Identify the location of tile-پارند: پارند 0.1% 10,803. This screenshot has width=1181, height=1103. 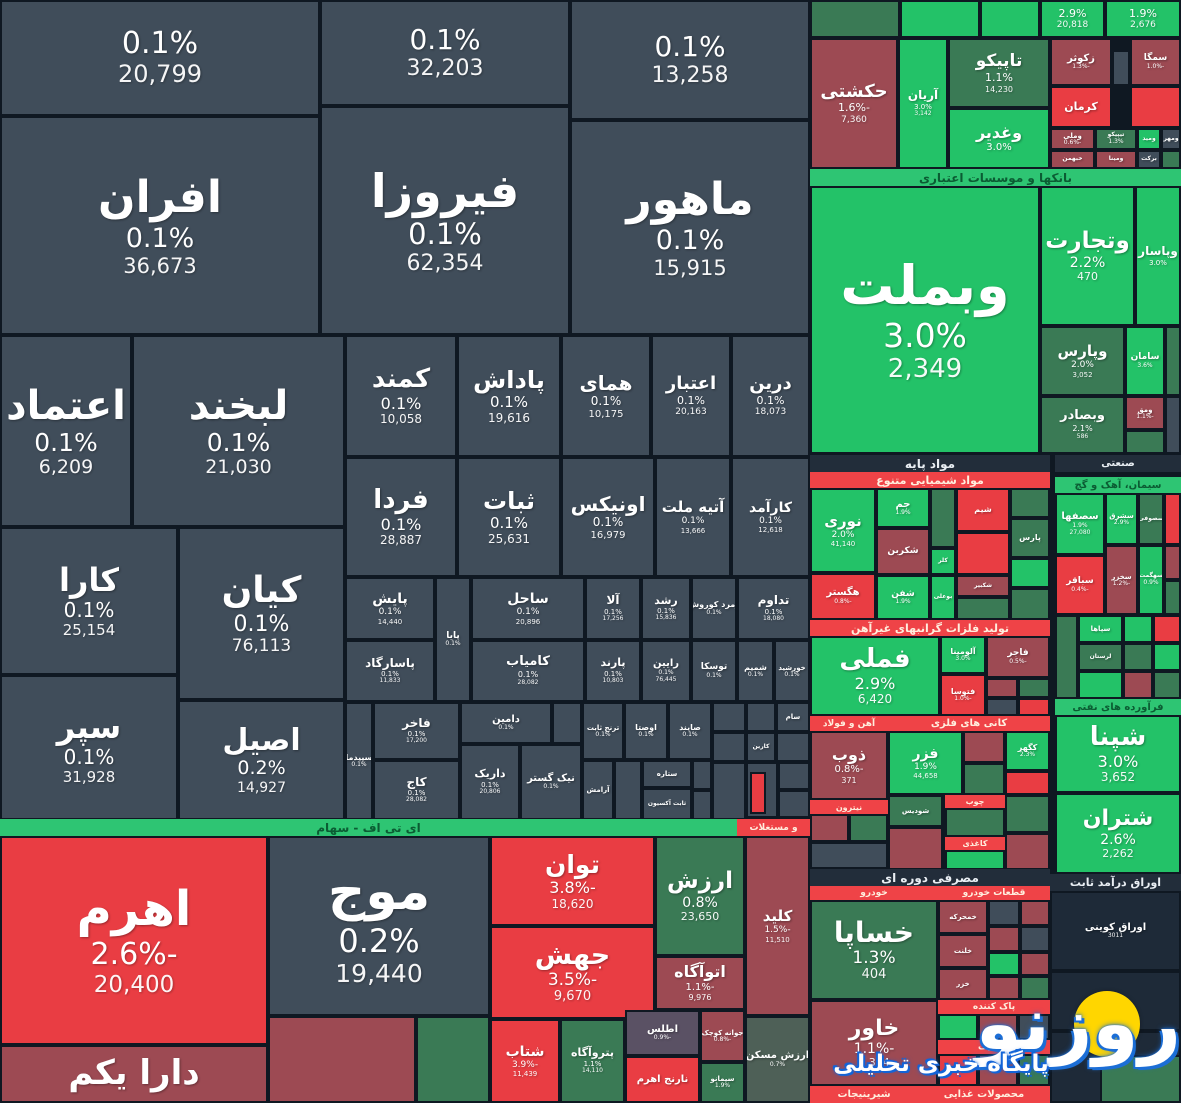
(613, 671).